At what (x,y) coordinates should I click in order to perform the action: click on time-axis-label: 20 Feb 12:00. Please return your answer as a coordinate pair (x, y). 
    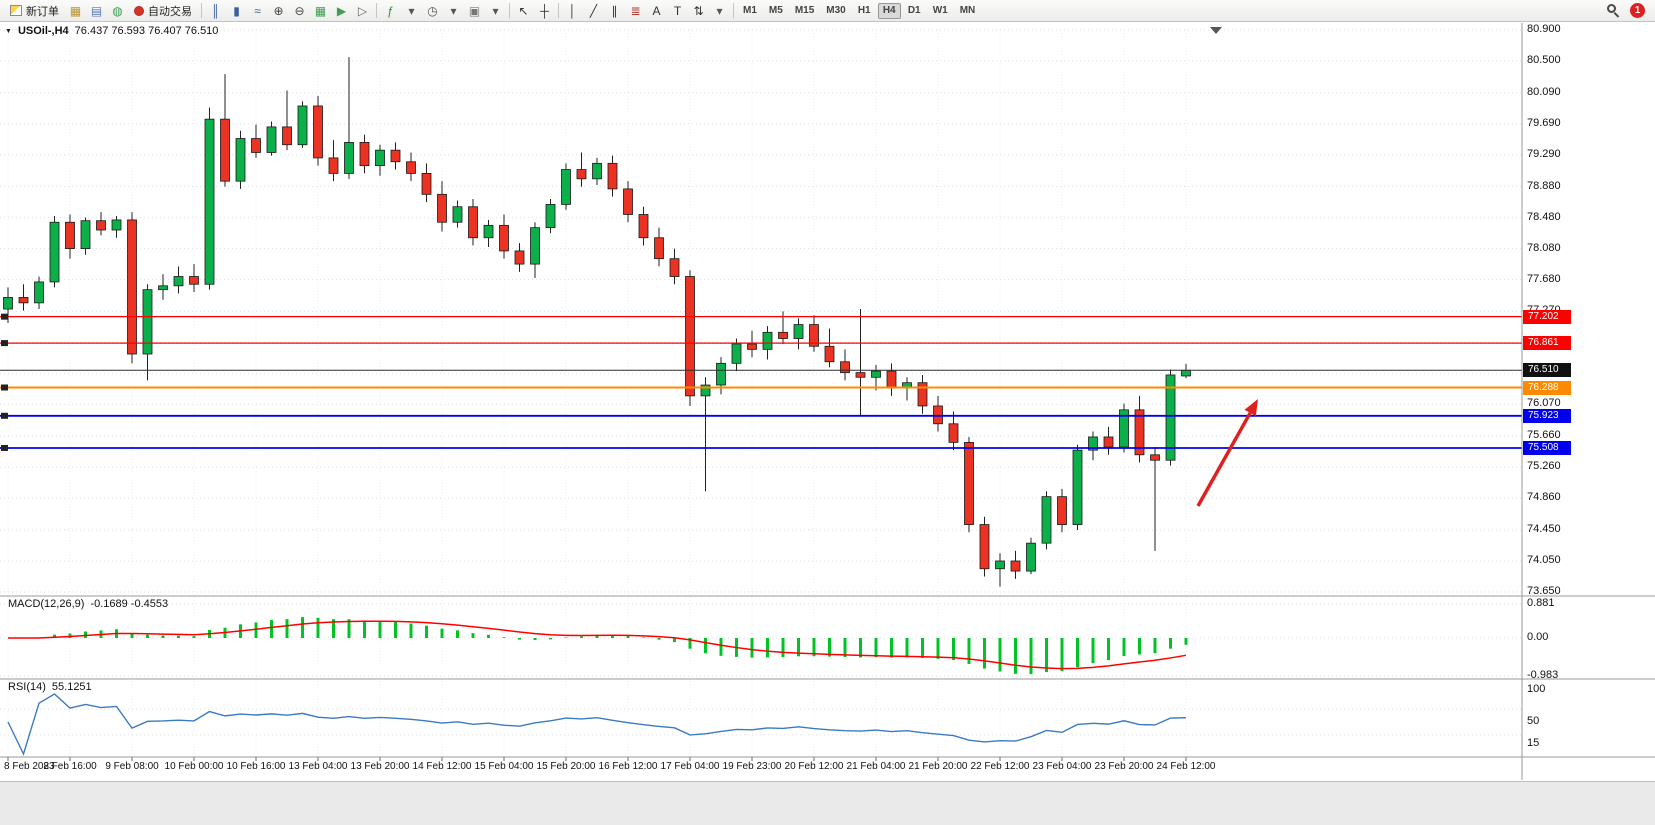
    Looking at the image, I should click on (814, 766).